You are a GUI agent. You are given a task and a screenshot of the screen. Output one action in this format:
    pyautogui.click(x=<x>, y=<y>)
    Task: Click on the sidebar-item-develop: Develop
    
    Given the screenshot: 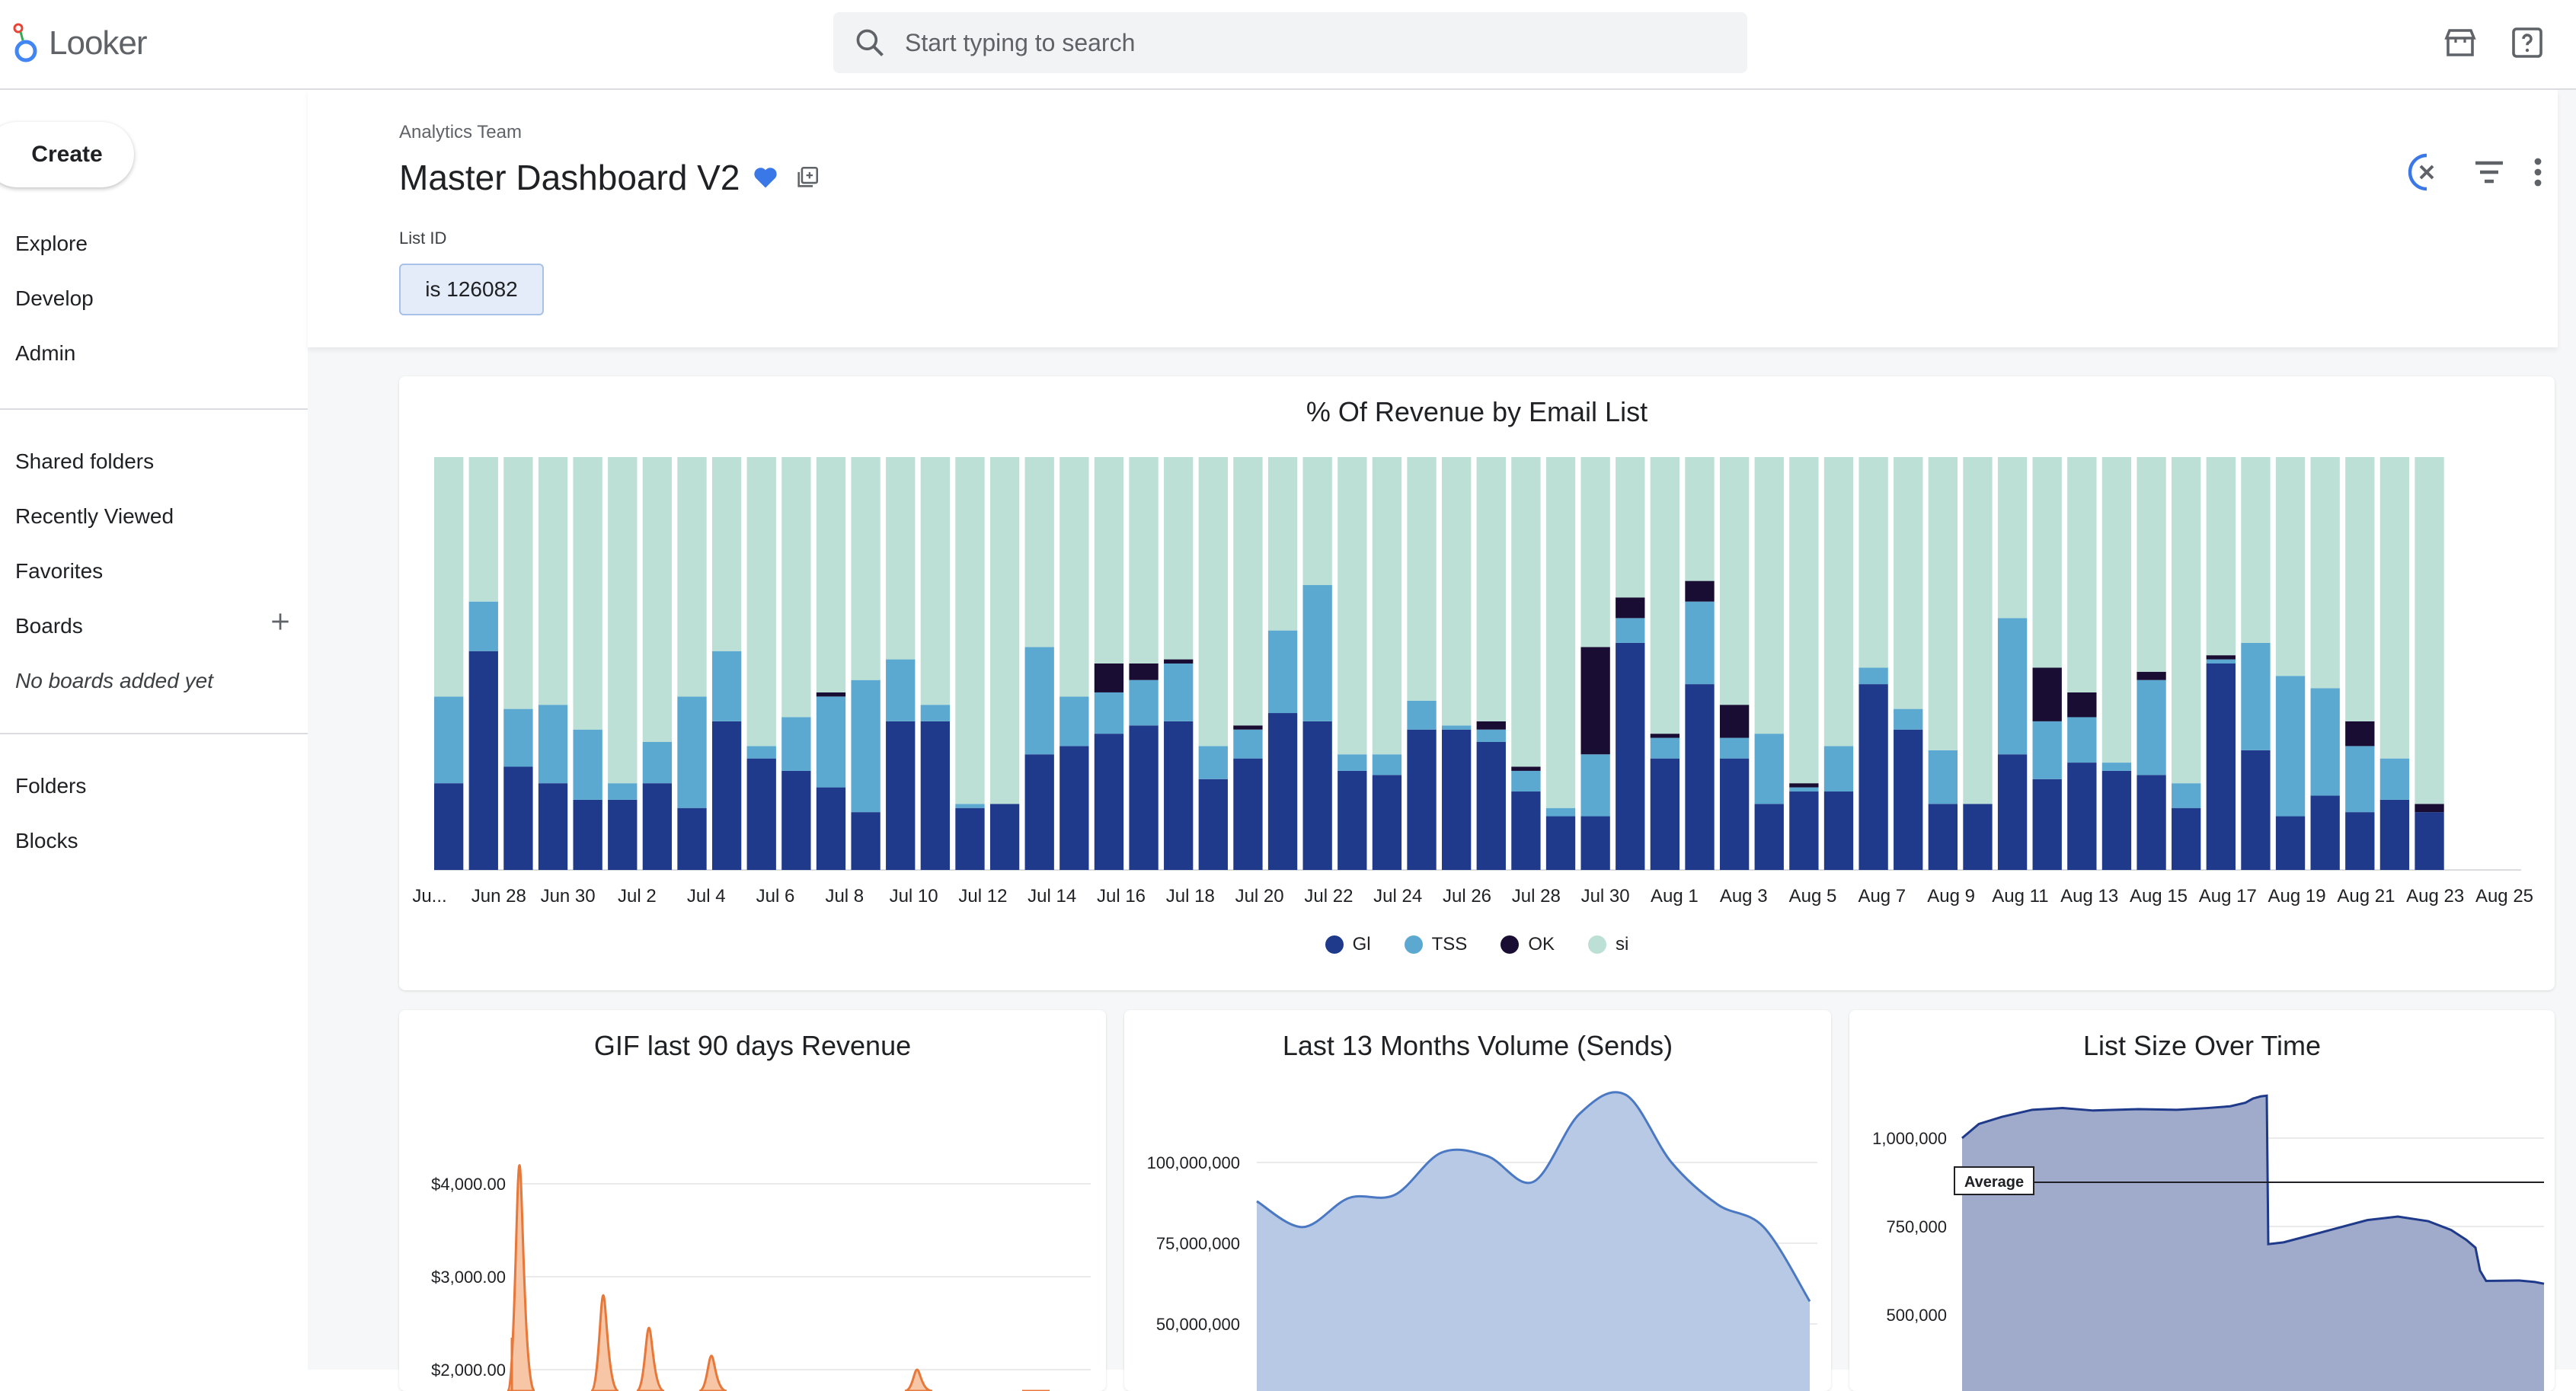 What is the action you would take?
    pyautogui.click(x=55, y=298)
    